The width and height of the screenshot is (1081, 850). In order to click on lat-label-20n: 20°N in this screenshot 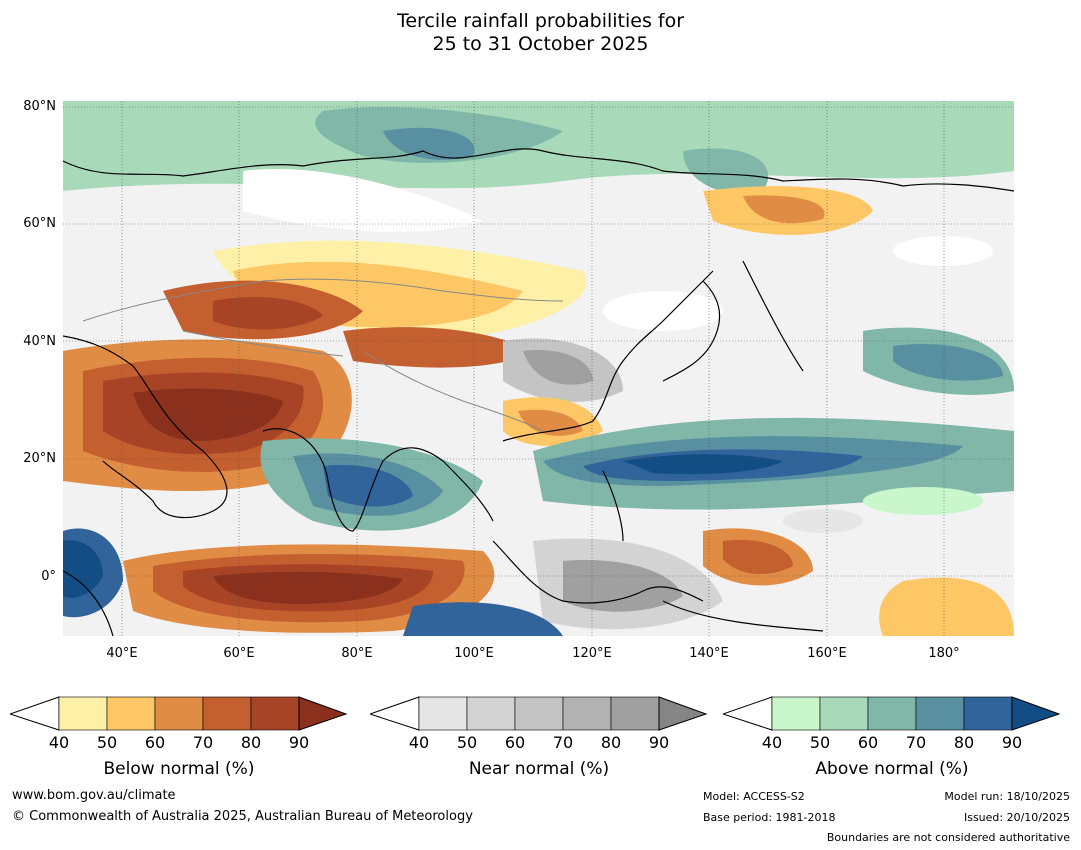, I will do `click(39, 458)`.